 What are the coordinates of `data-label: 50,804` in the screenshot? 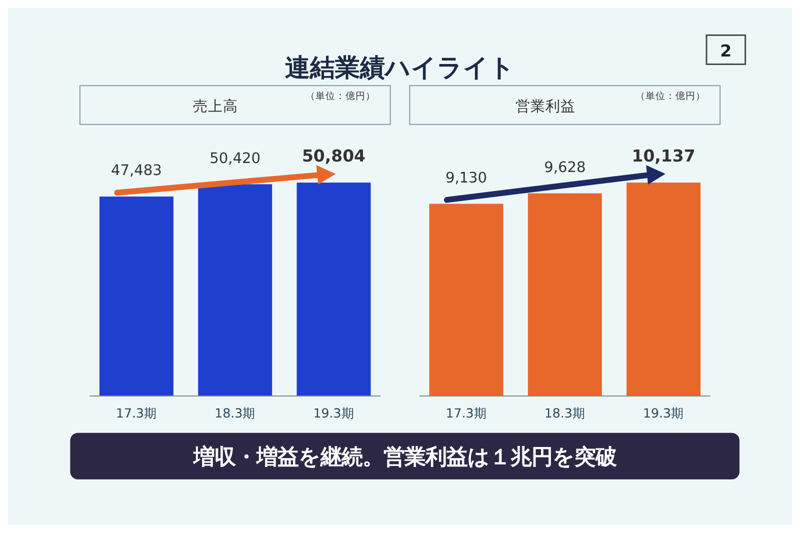 It's located at (334, 156).